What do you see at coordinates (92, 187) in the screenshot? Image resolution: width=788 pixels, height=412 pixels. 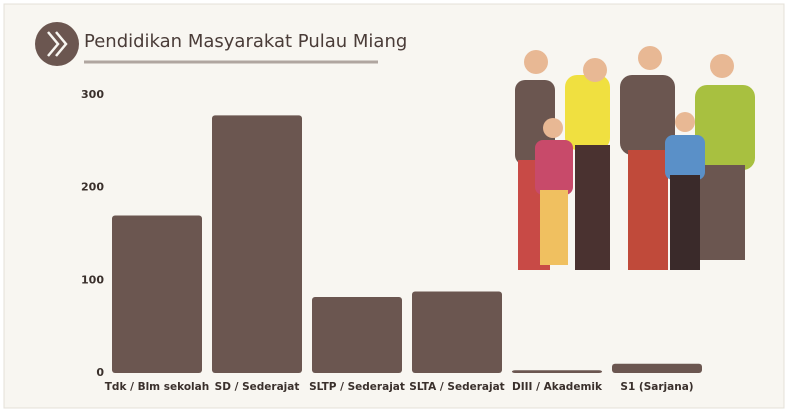 I see `y-tick-label: 200` at bounding box center [92, 187].